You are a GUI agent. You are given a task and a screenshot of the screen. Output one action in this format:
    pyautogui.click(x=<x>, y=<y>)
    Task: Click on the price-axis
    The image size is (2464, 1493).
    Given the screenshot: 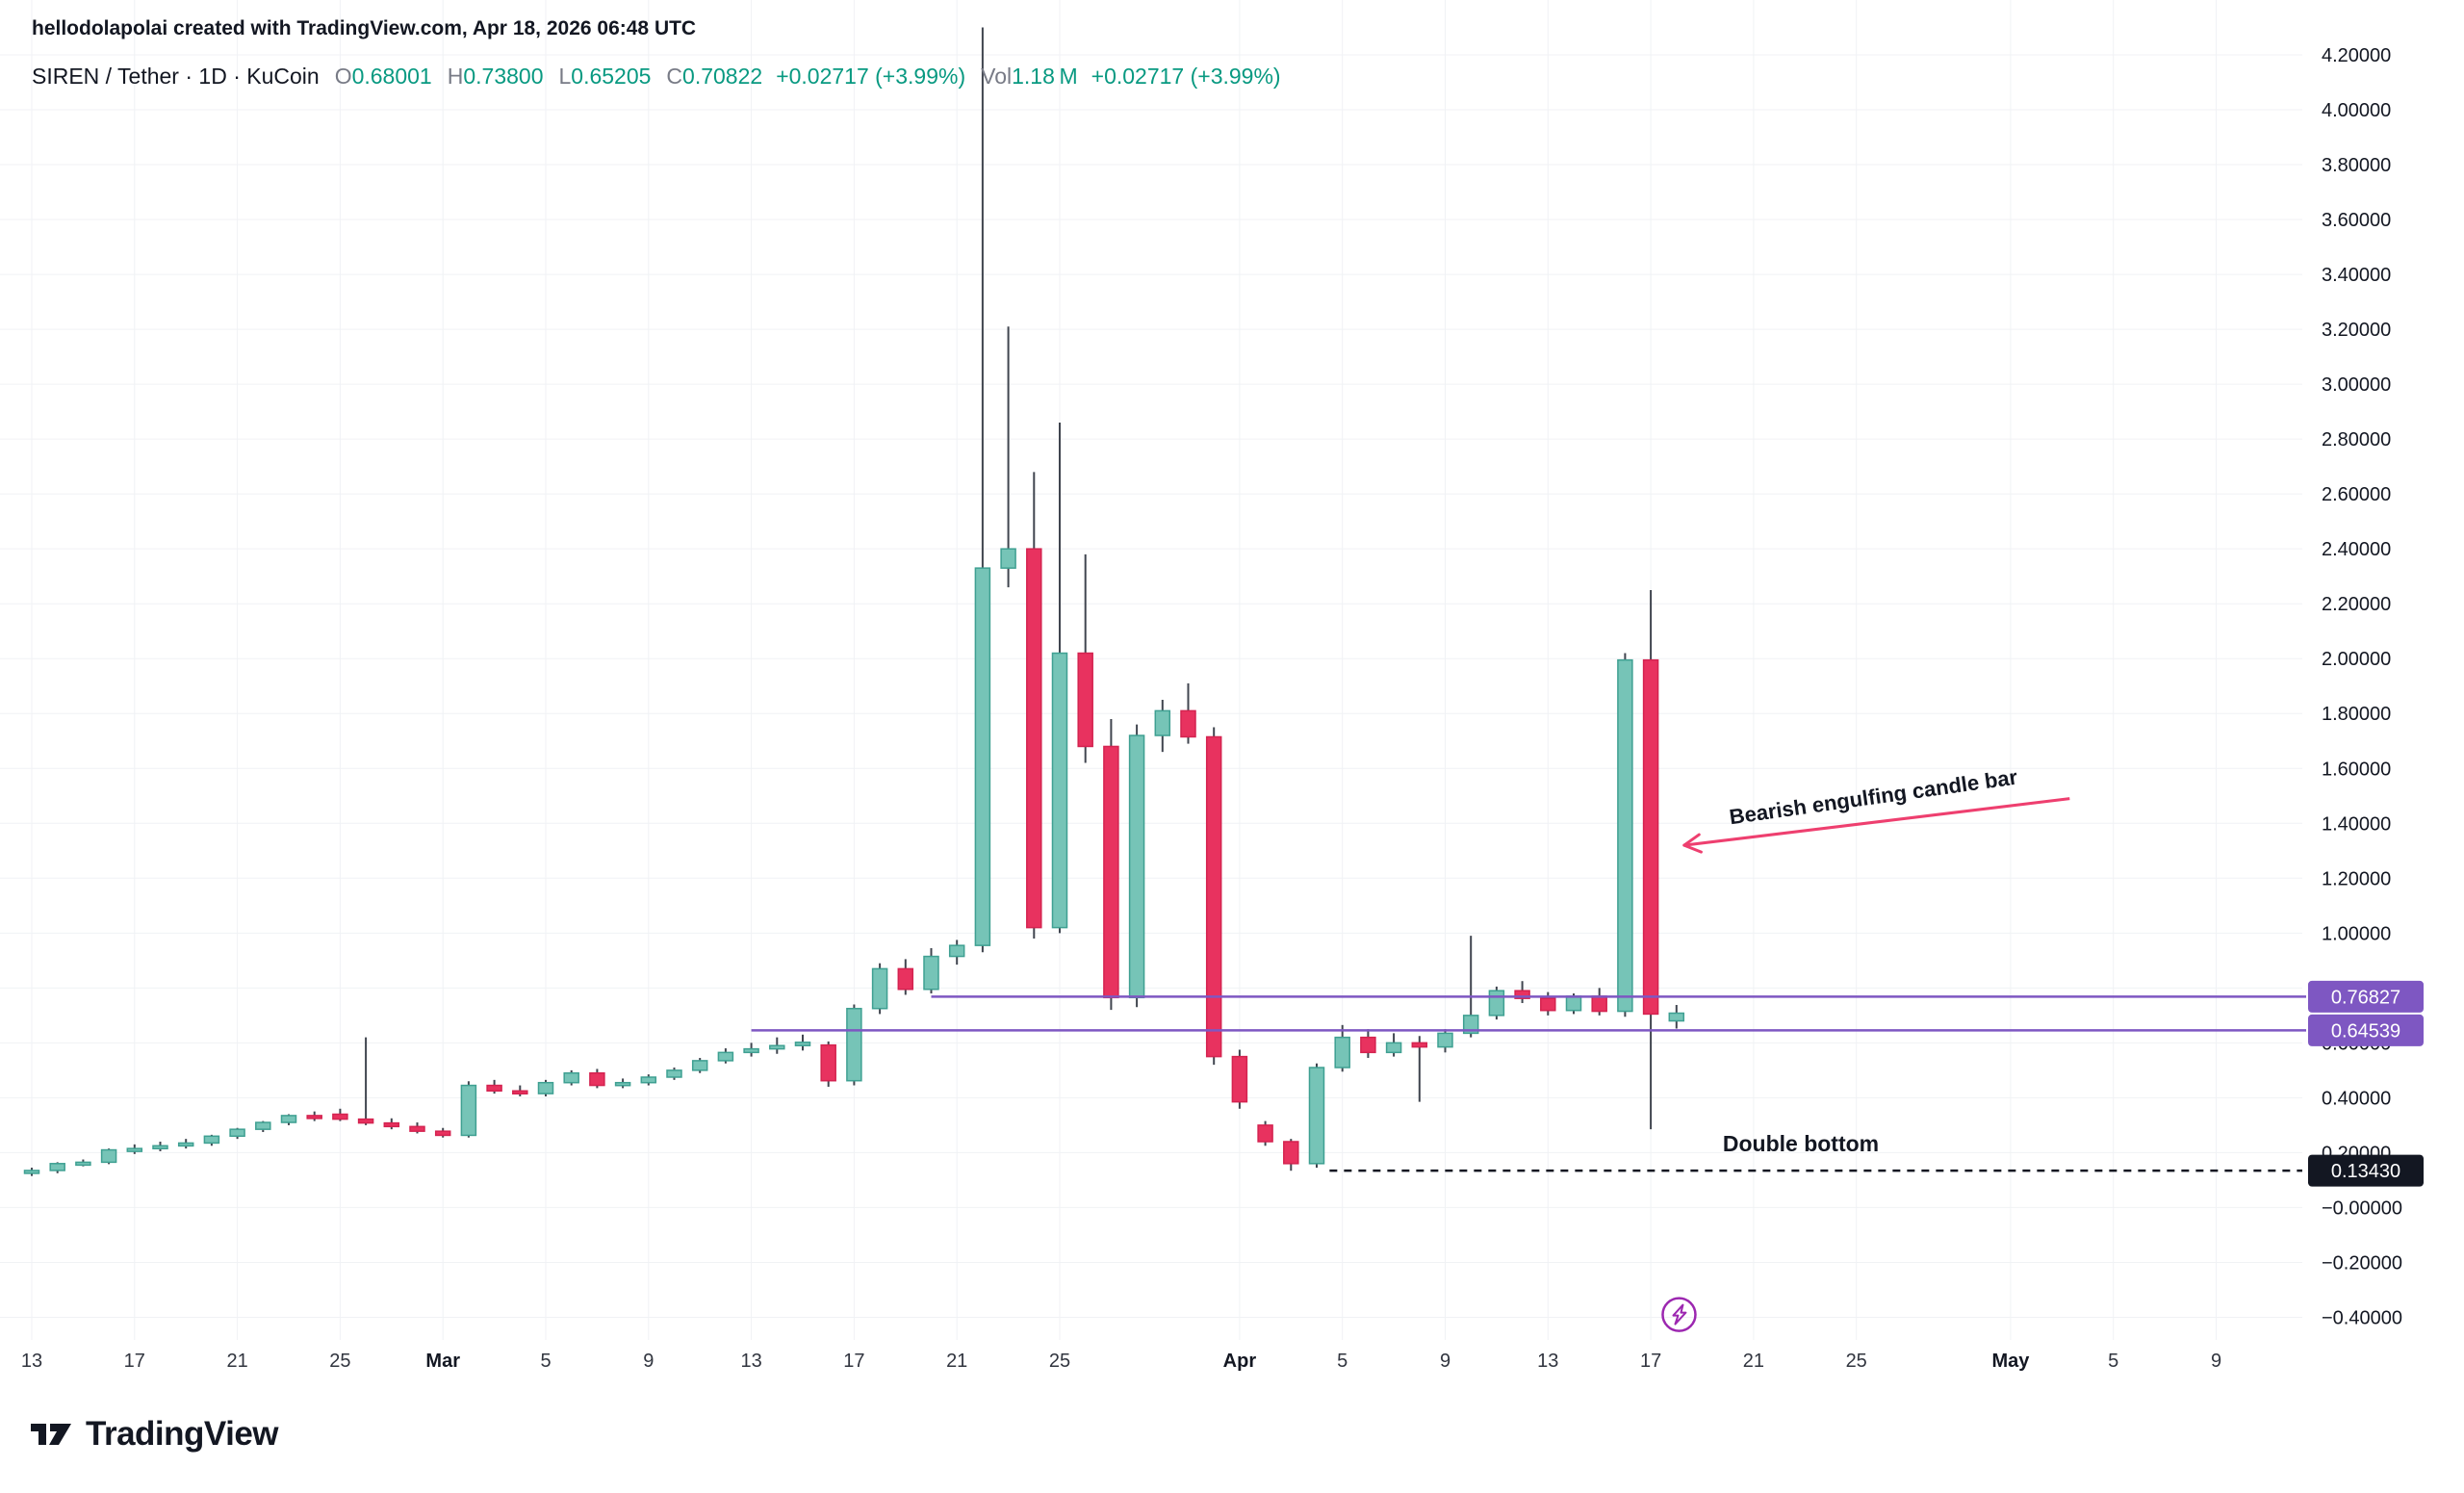 What is the action you would take?
    pyautogui.click(x=2384, y=670)
    